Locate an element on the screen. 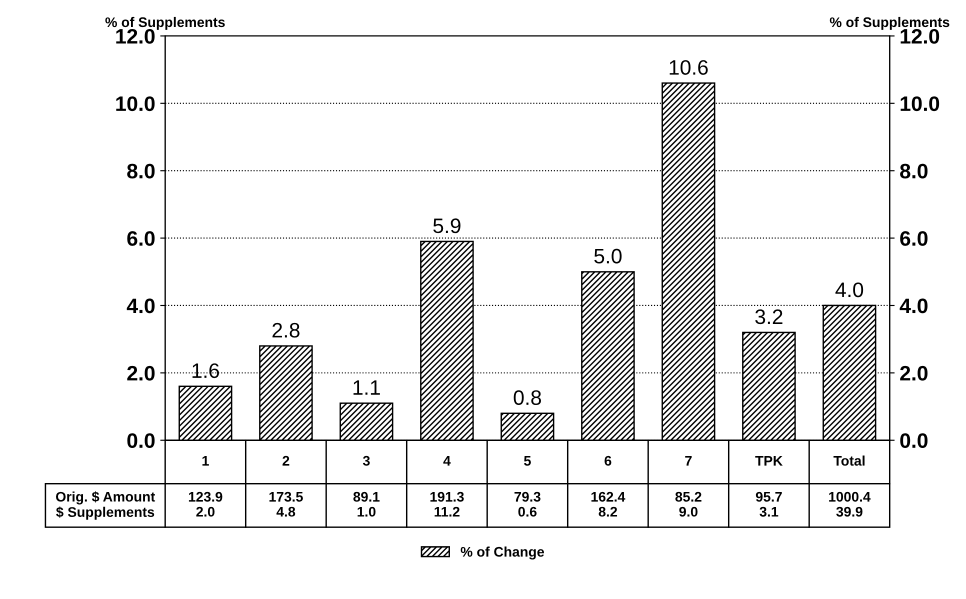  x-tick-label: Total is located at coordinates (849, 461).